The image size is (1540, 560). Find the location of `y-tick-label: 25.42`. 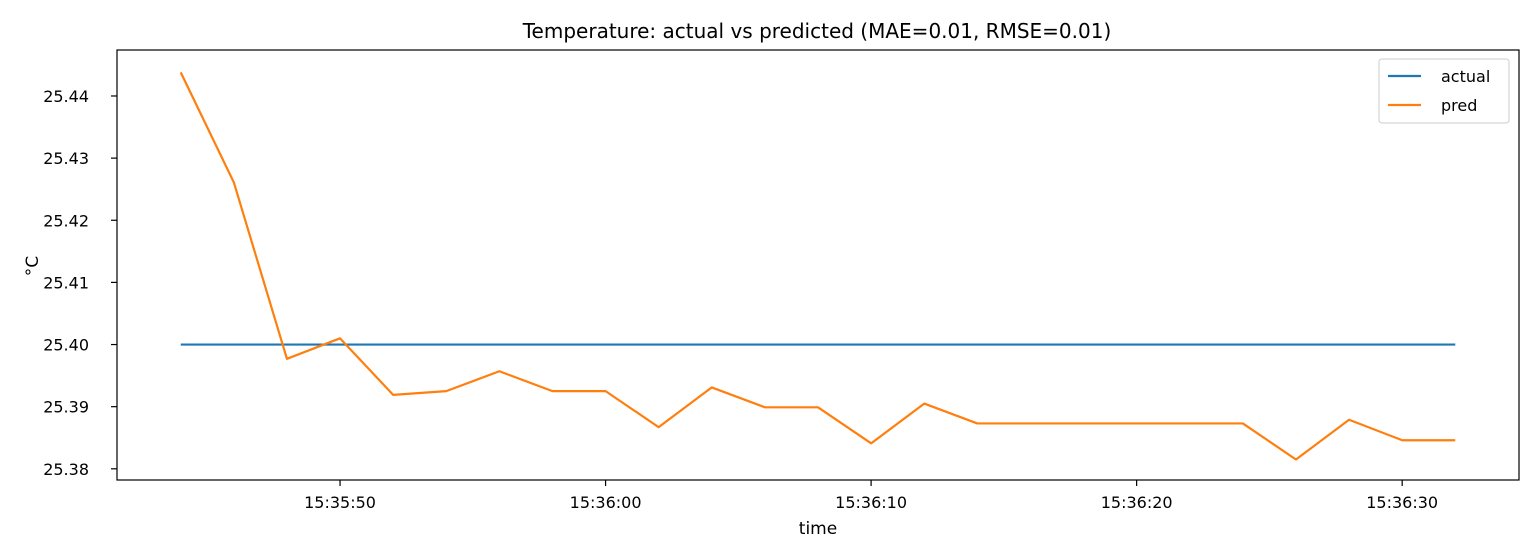

y-tick-label: 25.42 is located at coordinates (66, 220).